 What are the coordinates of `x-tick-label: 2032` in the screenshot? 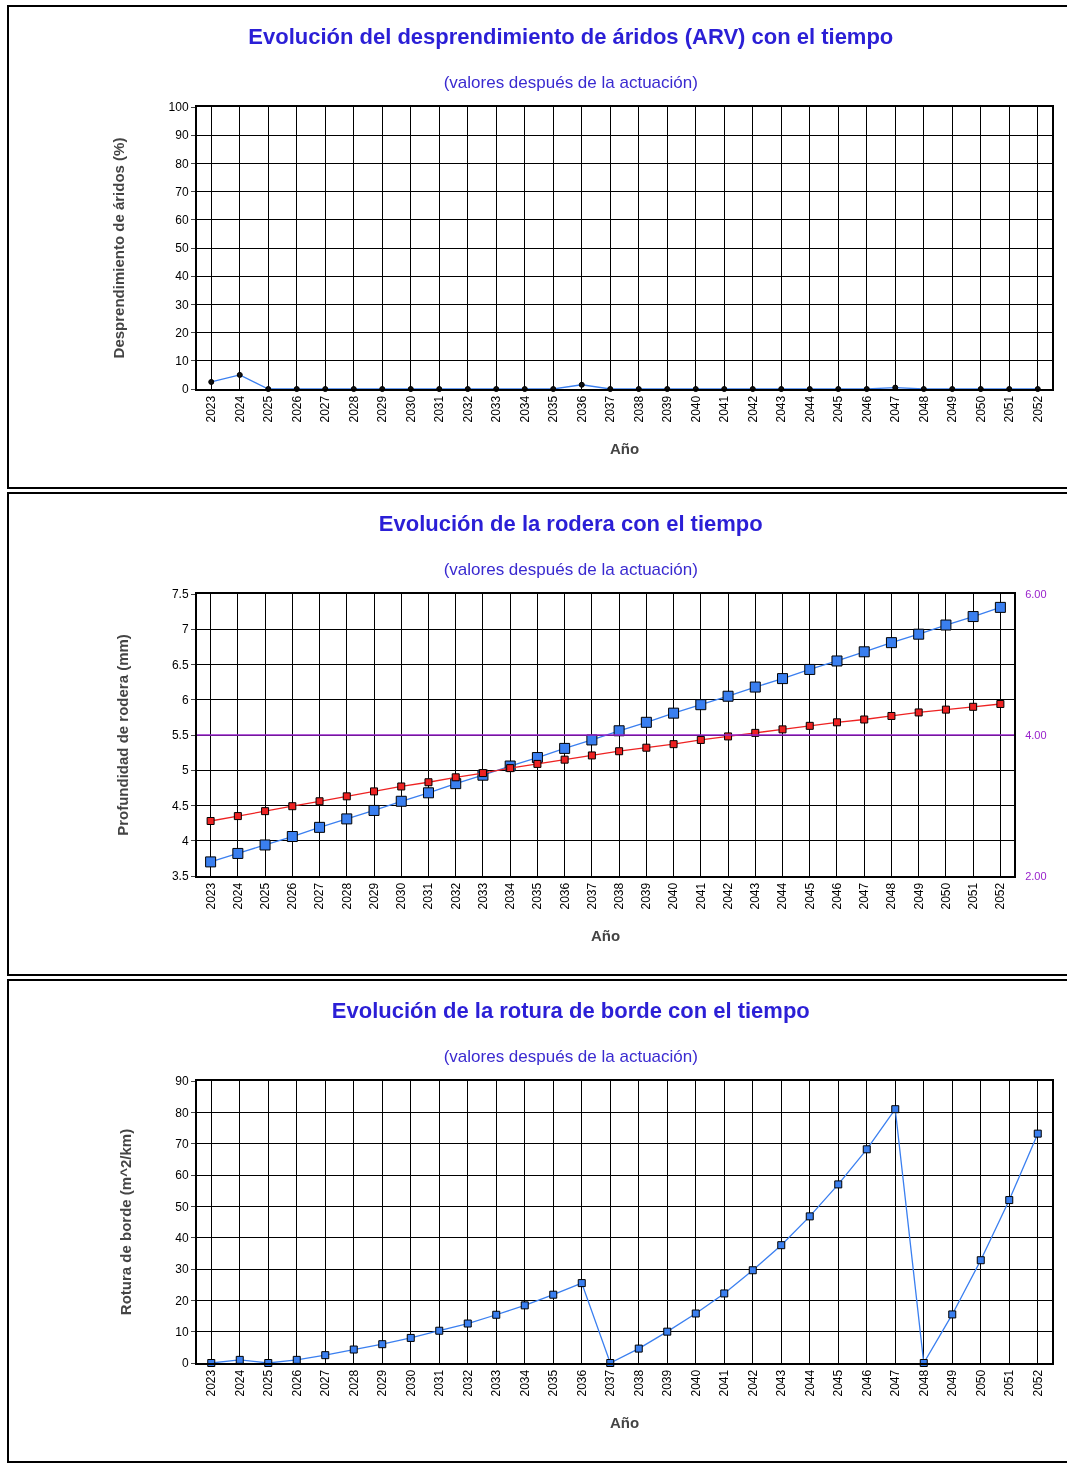 It's located at (467, 409).